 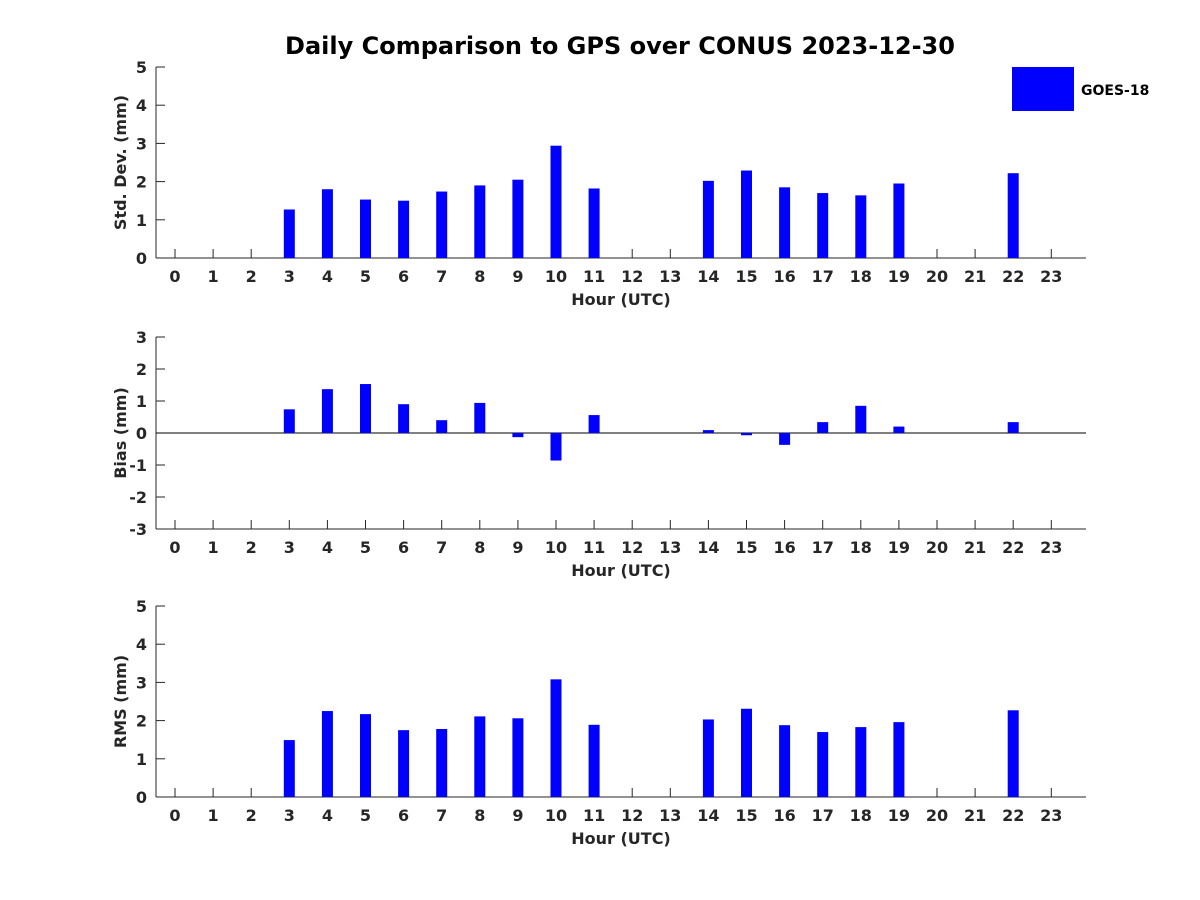 What do you see at coordinates (141, 105) in the screenshot?
I see `std-dev-y-tick-label: 4` at bounding box center [141, 105].